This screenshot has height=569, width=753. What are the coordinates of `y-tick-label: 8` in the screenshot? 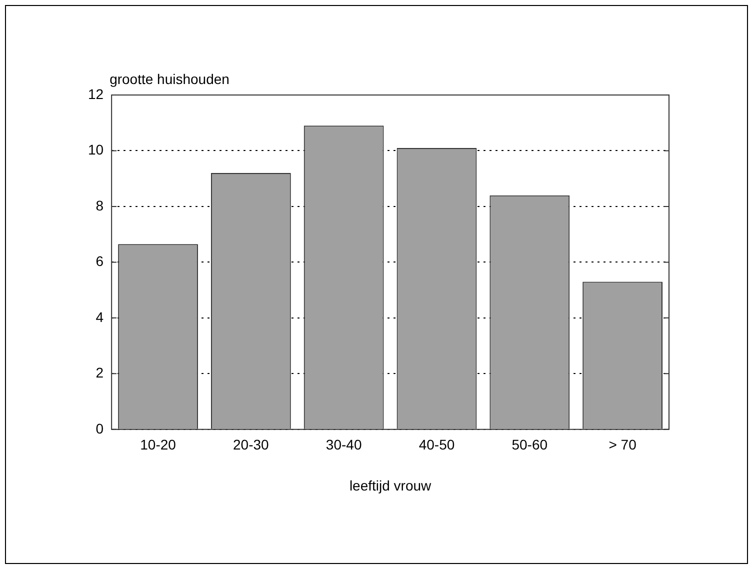 It's located at (100, 205).